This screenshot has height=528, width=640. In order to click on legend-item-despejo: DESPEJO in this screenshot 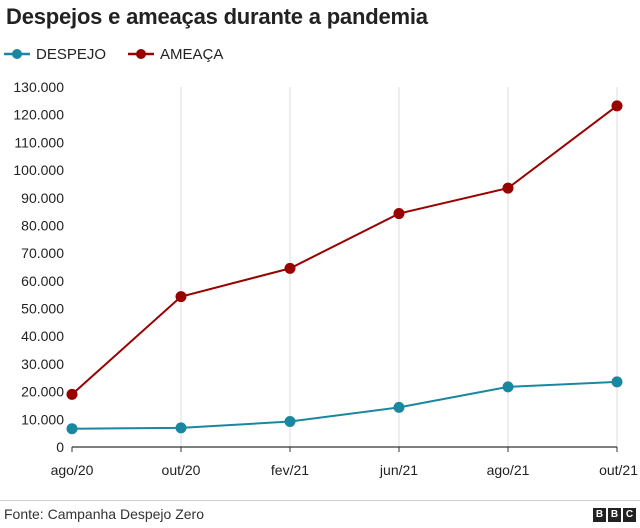, I will do `click(55, 54)`.